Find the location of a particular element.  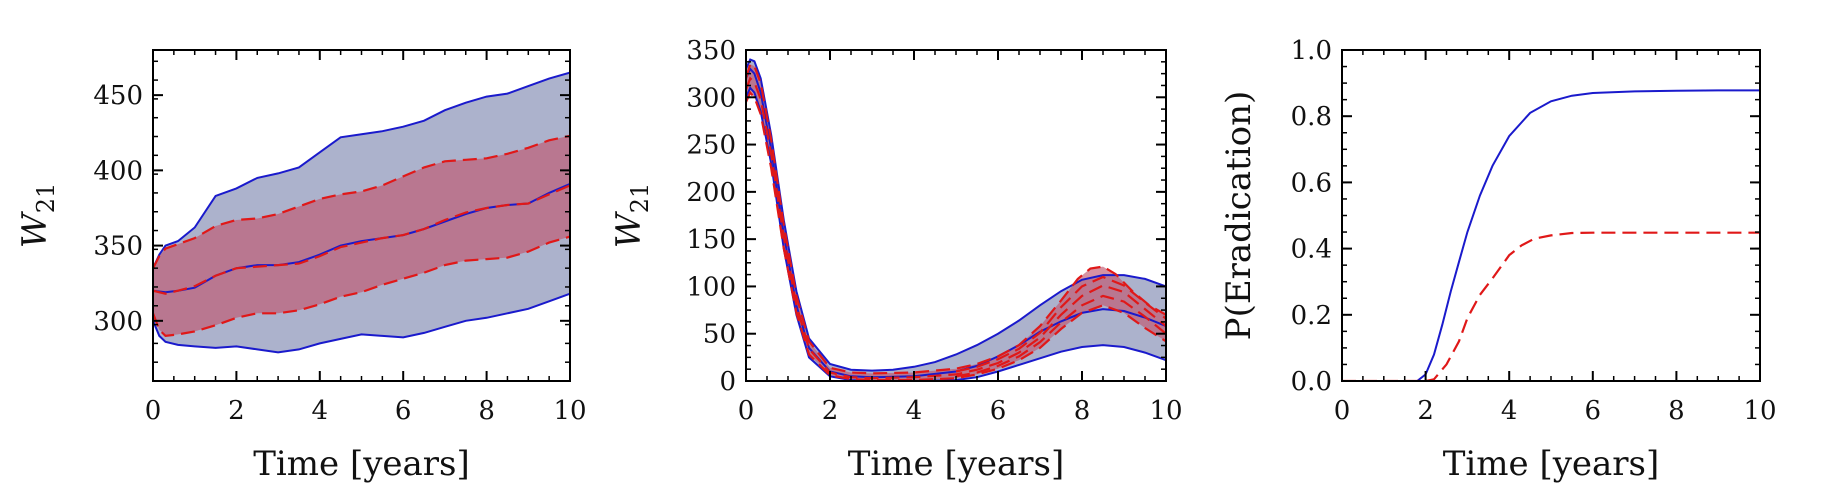

red-inner-upper-line is located at coordinates (1060, 324).